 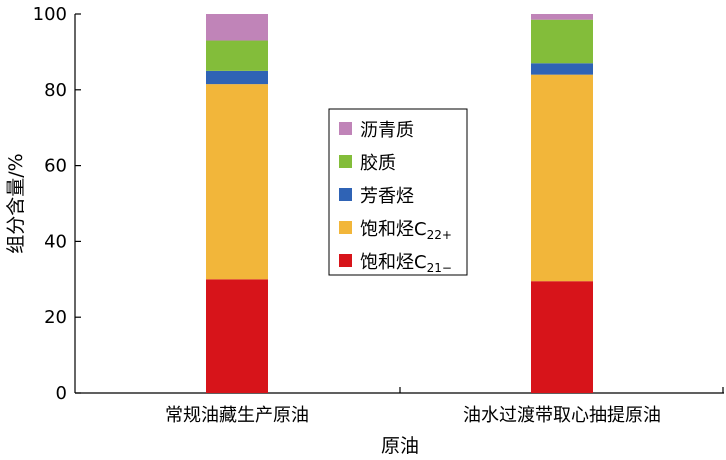 I want to click on y-tick-label: 80, so click(x=55, y=90).